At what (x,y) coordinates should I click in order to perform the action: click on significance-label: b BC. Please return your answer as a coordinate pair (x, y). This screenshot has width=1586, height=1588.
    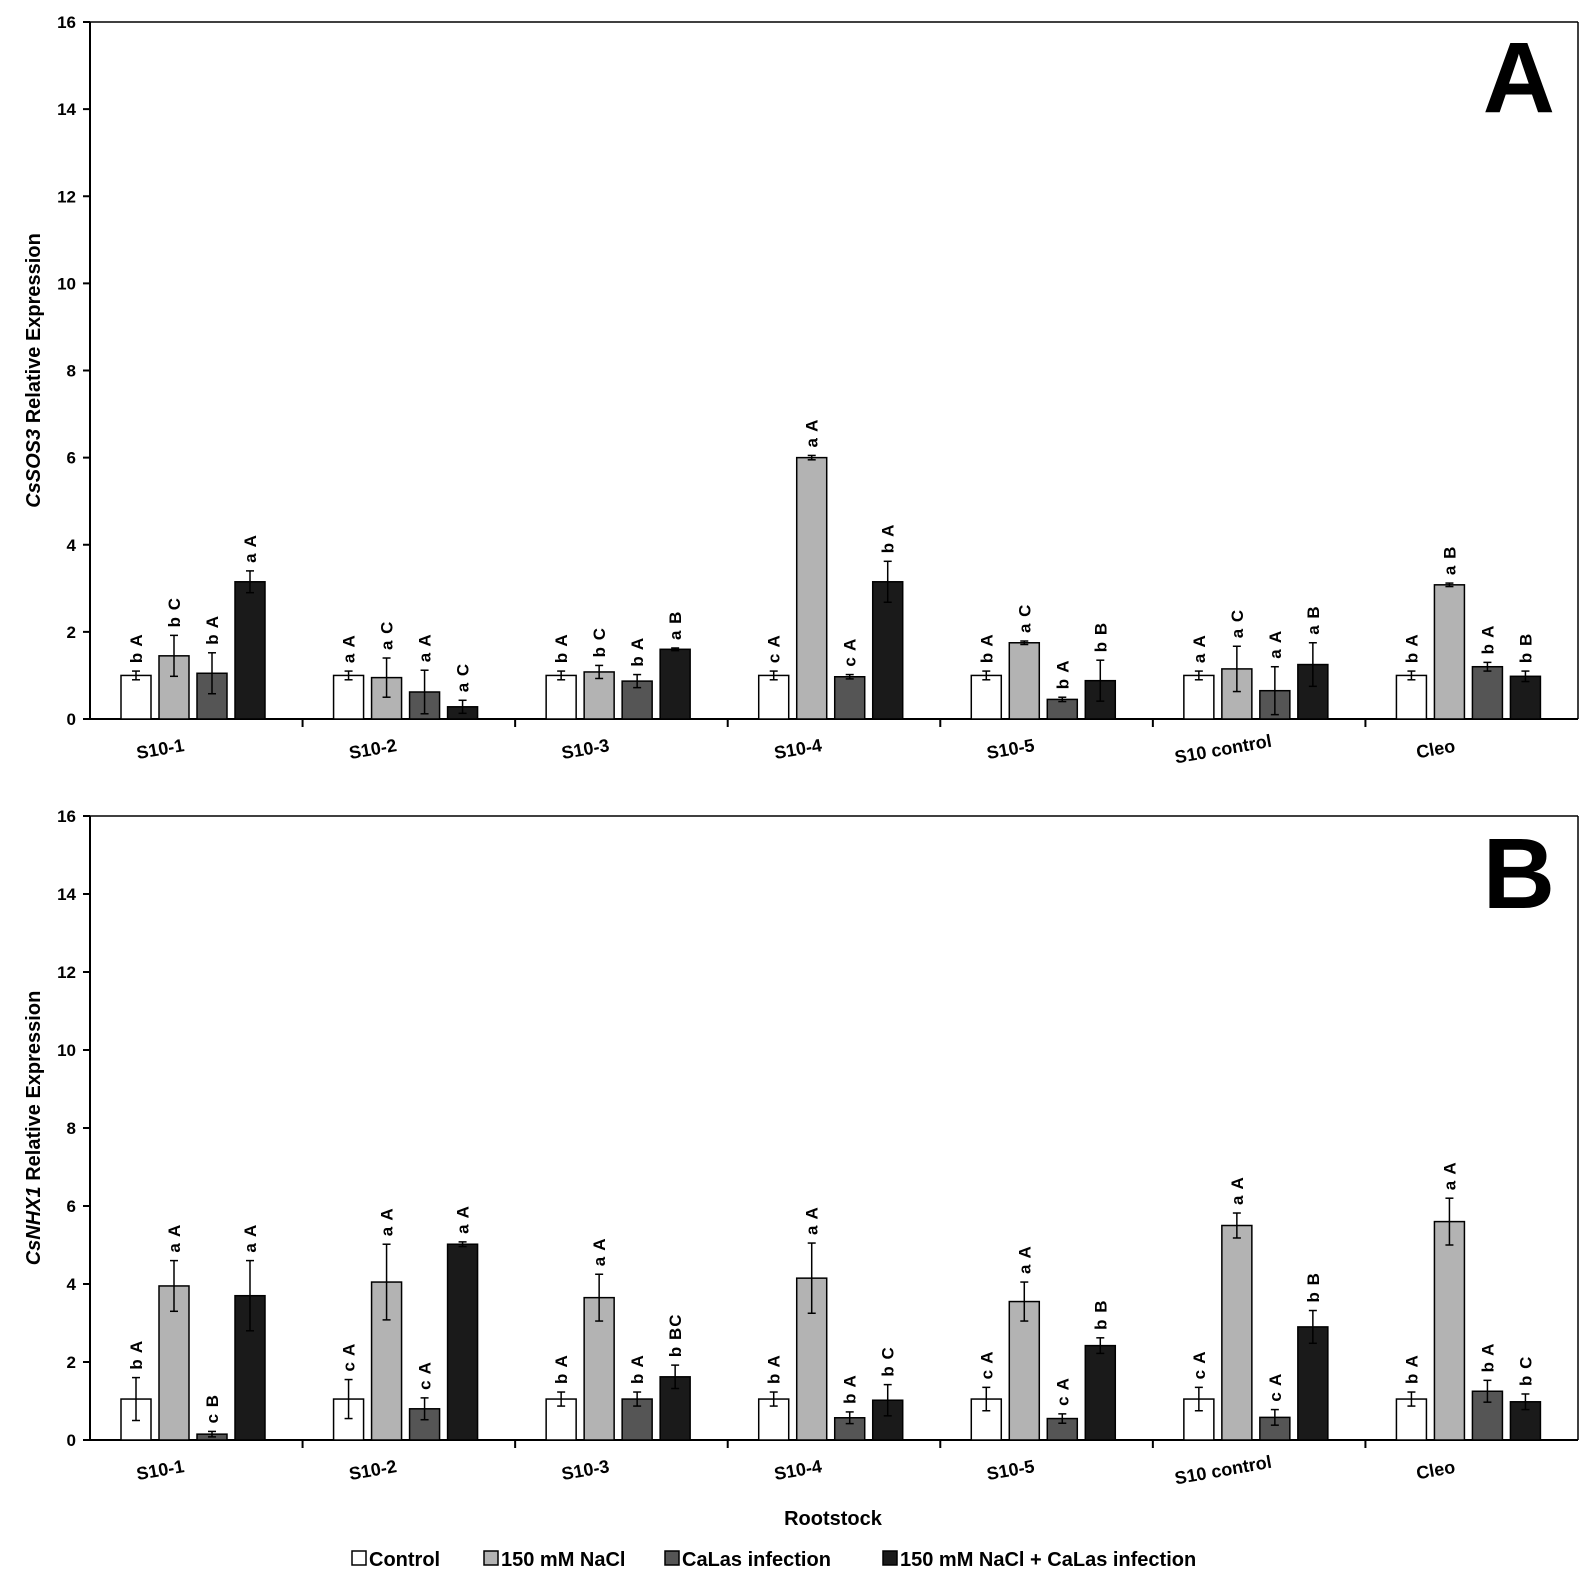
    Looking at the image, I should click on (675, 1335).